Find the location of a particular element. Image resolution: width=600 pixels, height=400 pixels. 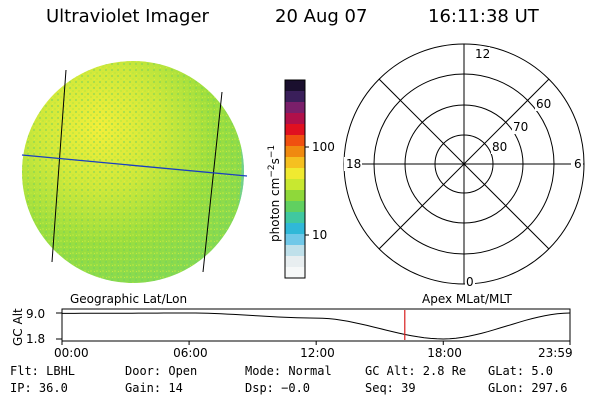

apex-label: Apex MLat/MLT is located at coordinates (467, 299).